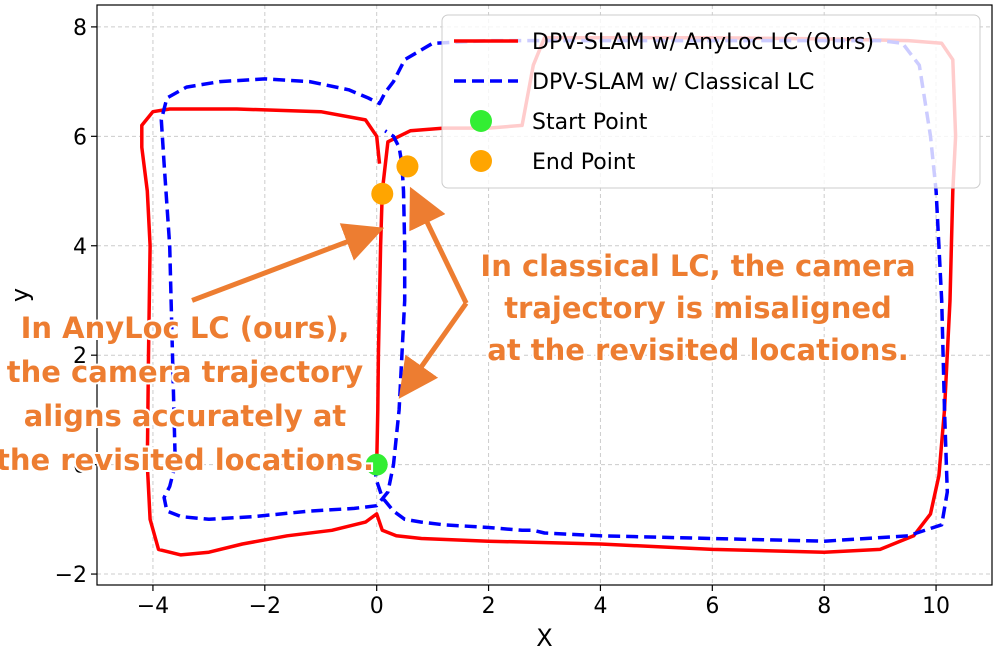  What do you see at coordinates (590, 122) in the screenshot?
I see `legend-label: Start Point` at bounding box center [590, 122].